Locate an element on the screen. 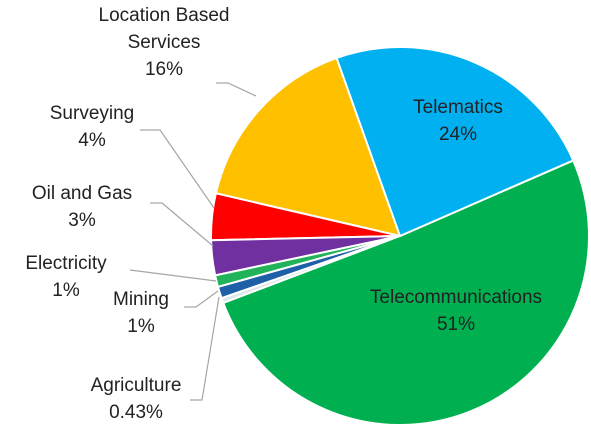 The width and height of the screenshot is (591, 433). value-label: 4% is located at coordinates (92, 140).